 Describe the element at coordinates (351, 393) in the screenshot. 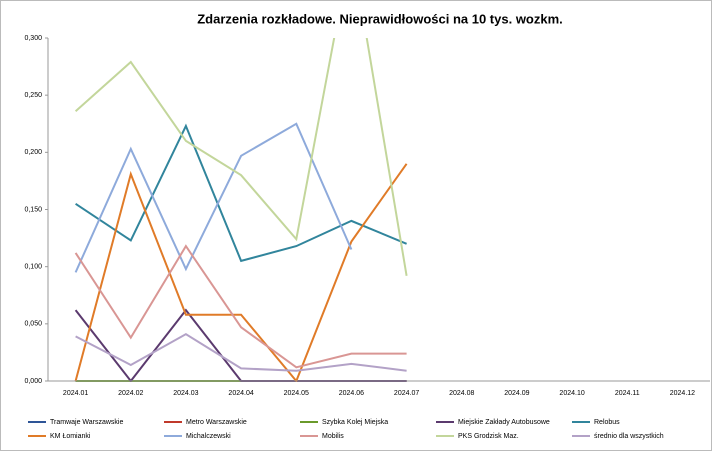

I see `x-tick-label: 2024.06` at that location.